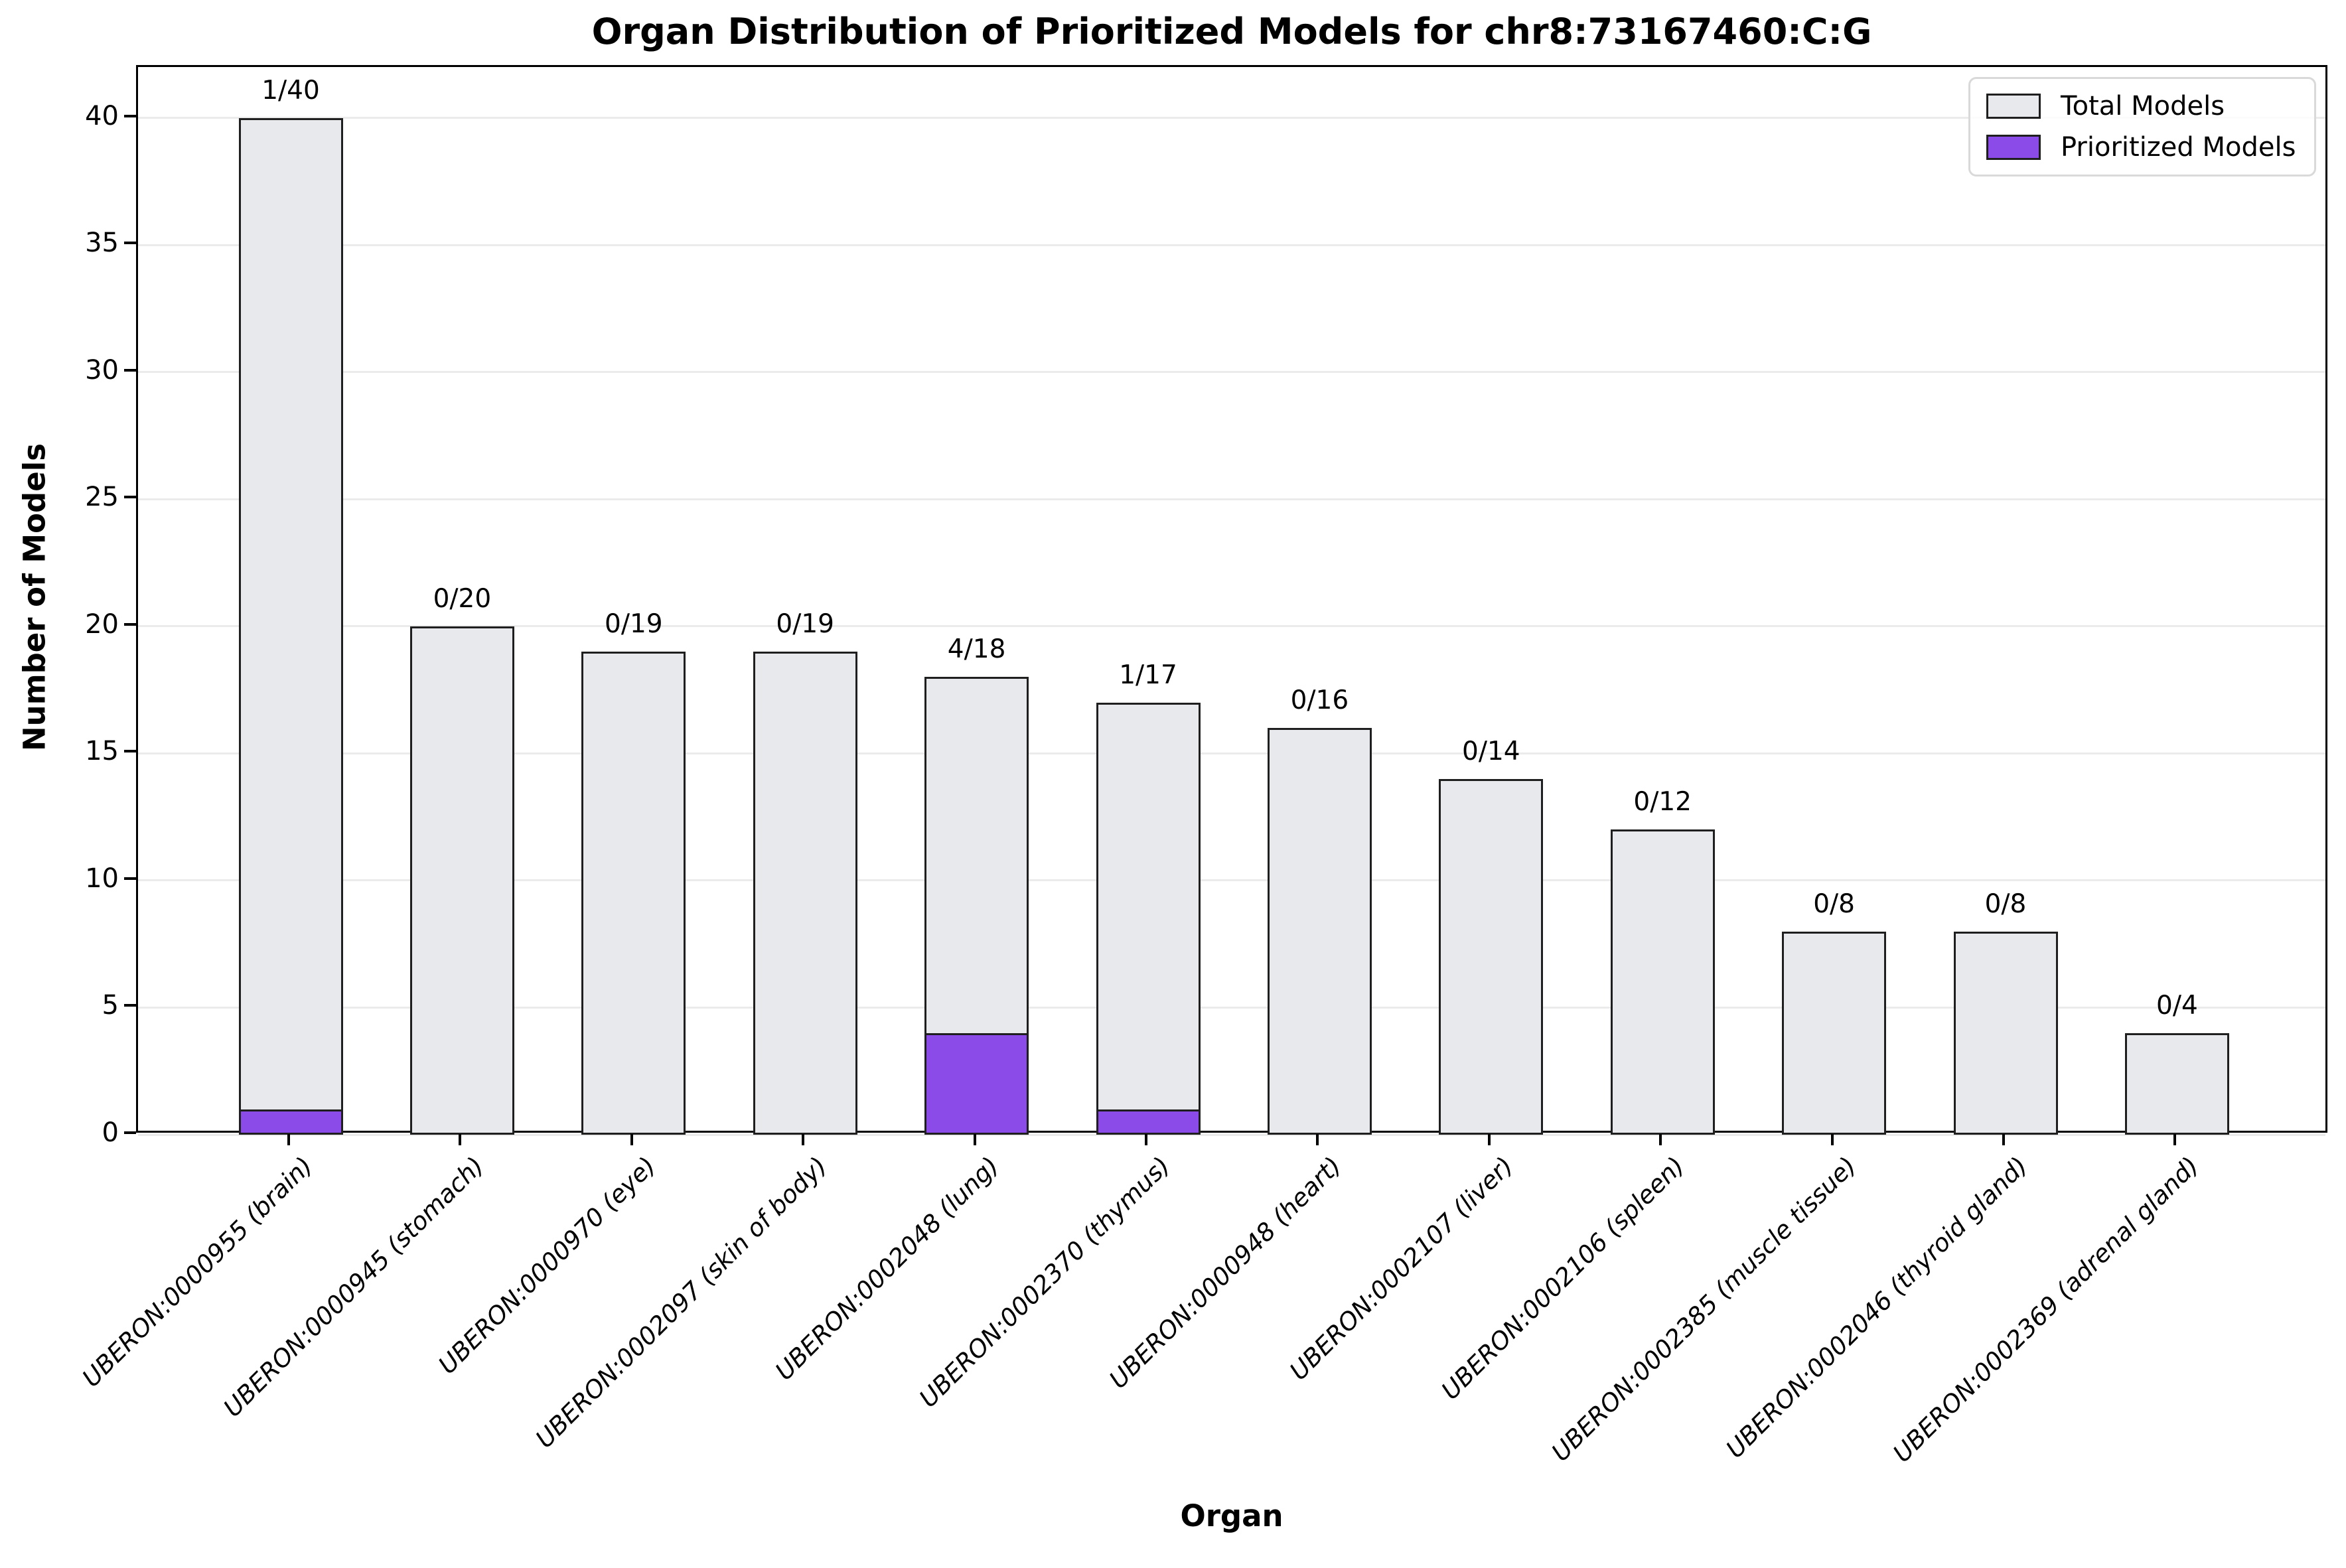 The image size is (2346, 1568). I want to click on bar-annotation: 0/20, so click(462, 598).